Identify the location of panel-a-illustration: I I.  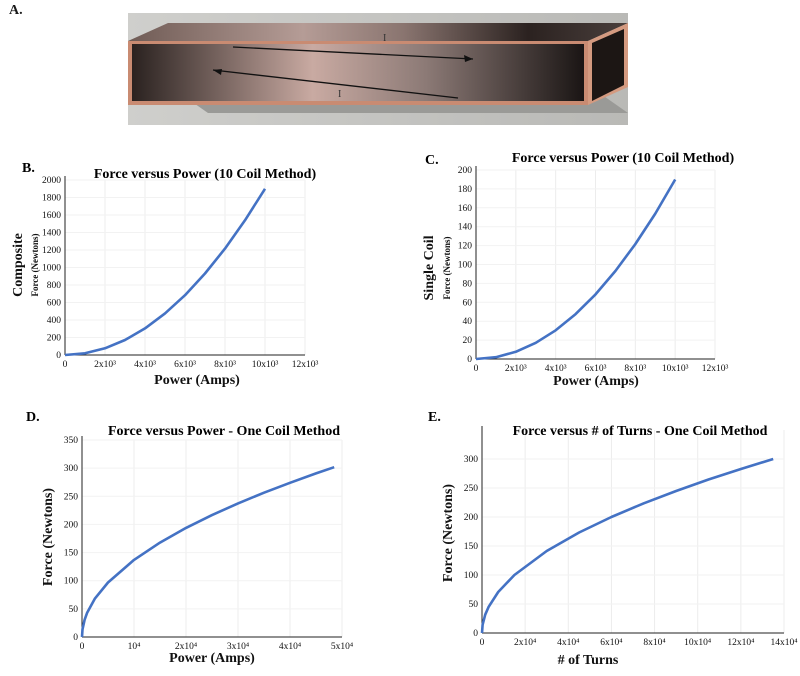
(378, 69).